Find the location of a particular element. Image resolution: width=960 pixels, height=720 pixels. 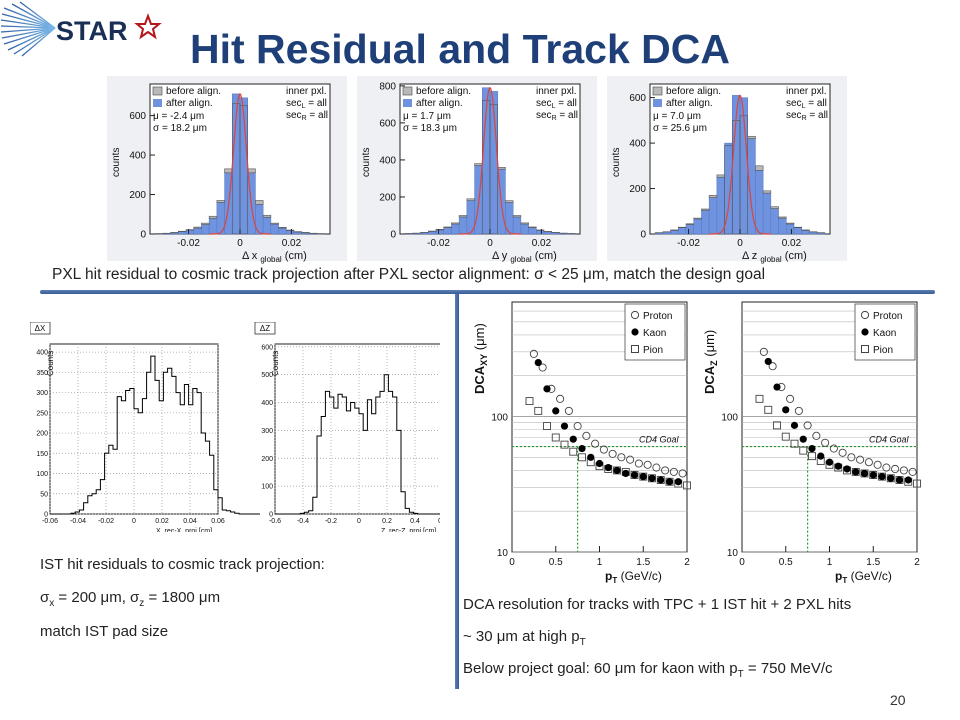

legend-before-label: before align. is located at coordinates (193, 91).